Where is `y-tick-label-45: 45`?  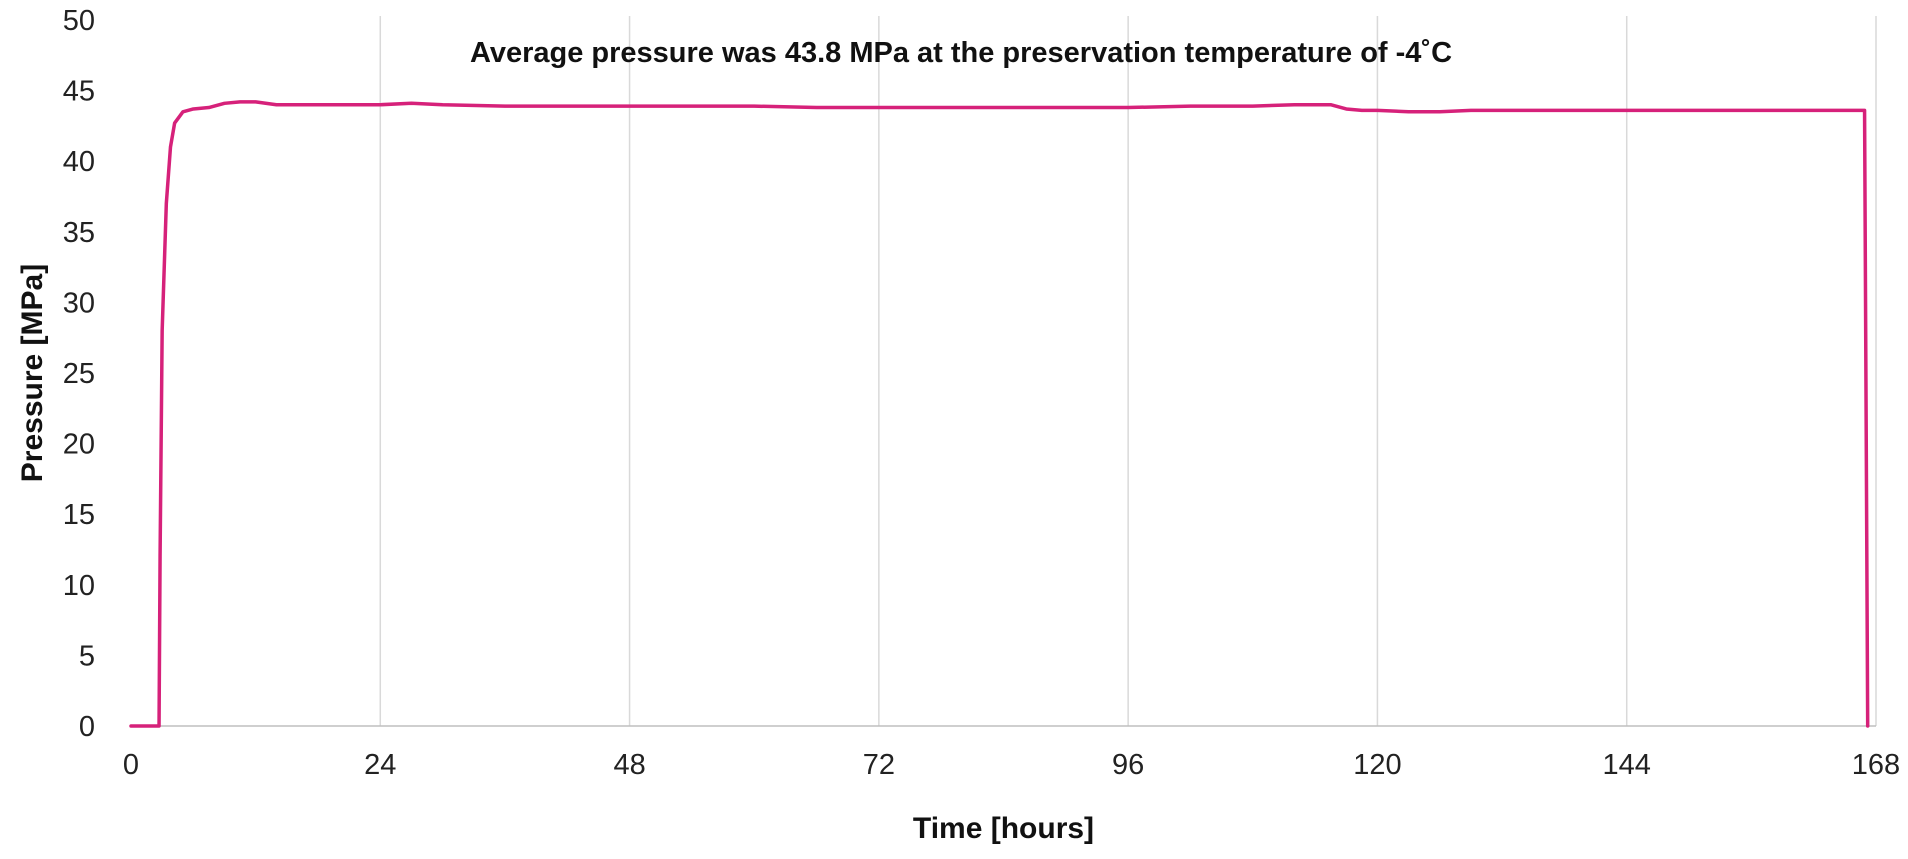
y-tick-label-45: 45 is located at coordinates (79, 92).